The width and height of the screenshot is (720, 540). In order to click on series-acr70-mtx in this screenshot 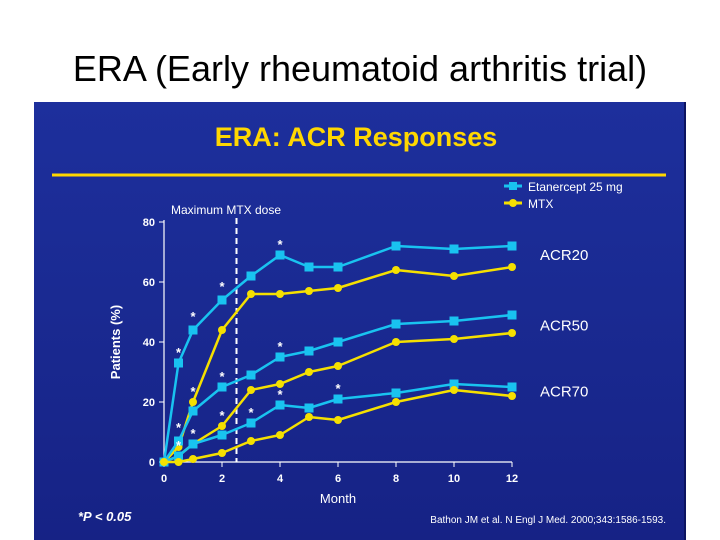, I will do `click(338, 426)`.